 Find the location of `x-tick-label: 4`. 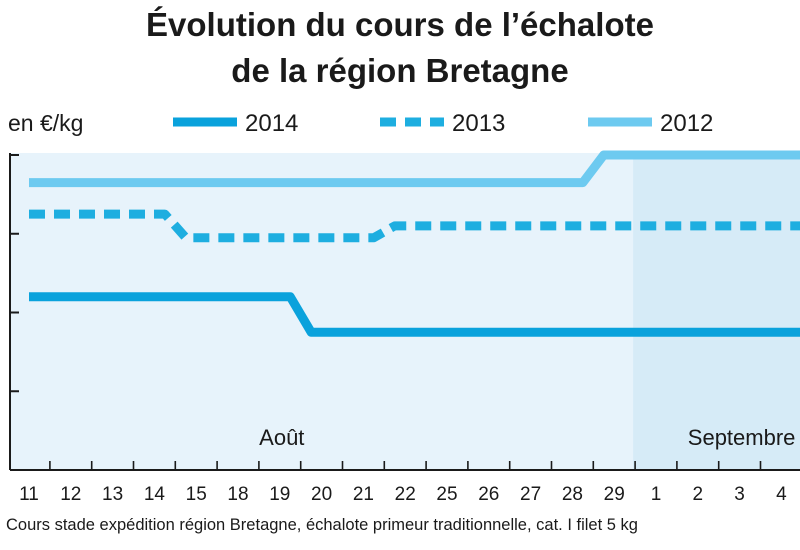

x-tick-label: 4 is located at coordinates (781, 494).